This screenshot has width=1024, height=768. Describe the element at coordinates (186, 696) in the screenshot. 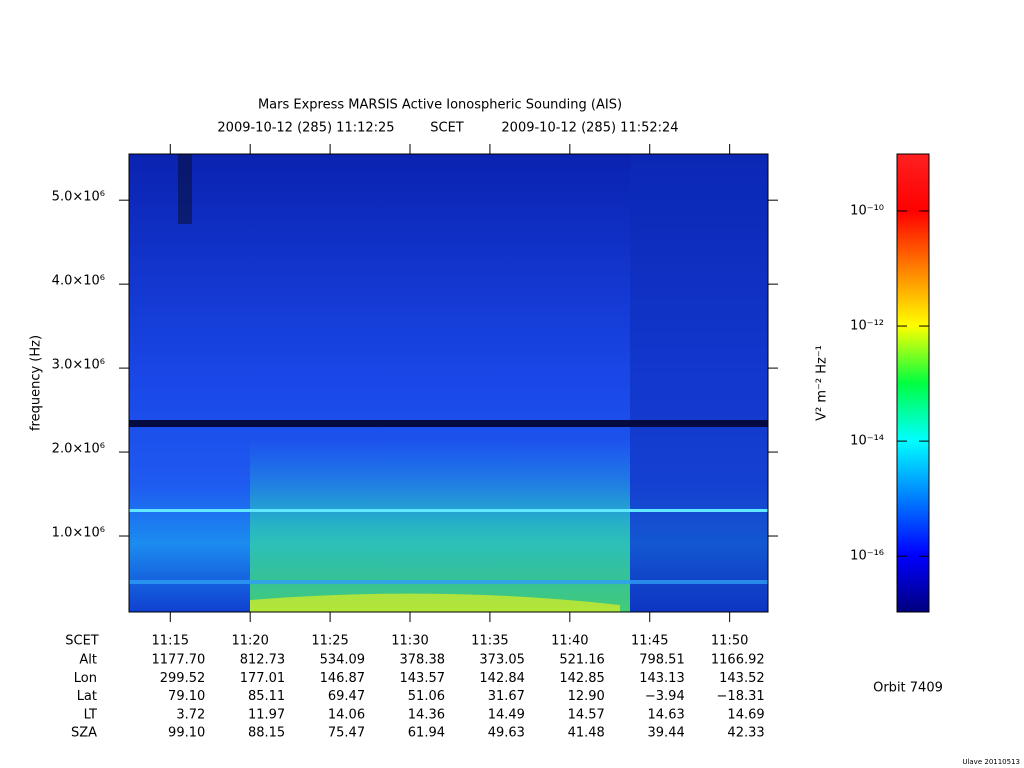

I see `ephemeris-value: 79.10` at that location.